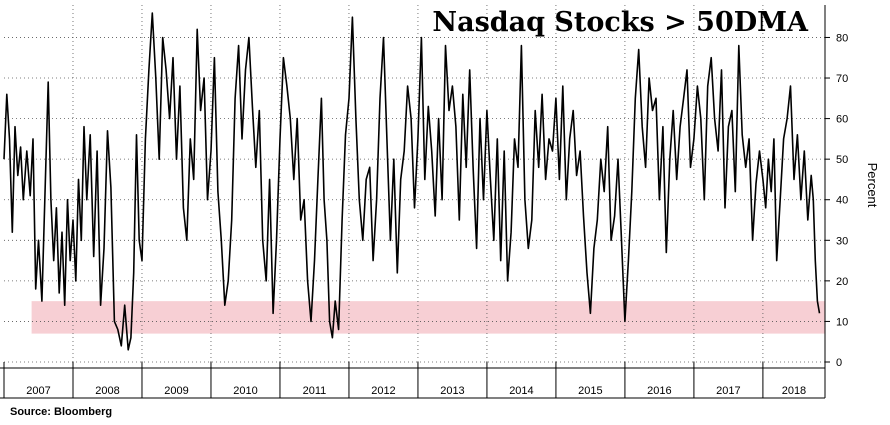 The width and height of the screenshot is (890, 425). I want to click on y-tick-label: 10, so click(842, 322).